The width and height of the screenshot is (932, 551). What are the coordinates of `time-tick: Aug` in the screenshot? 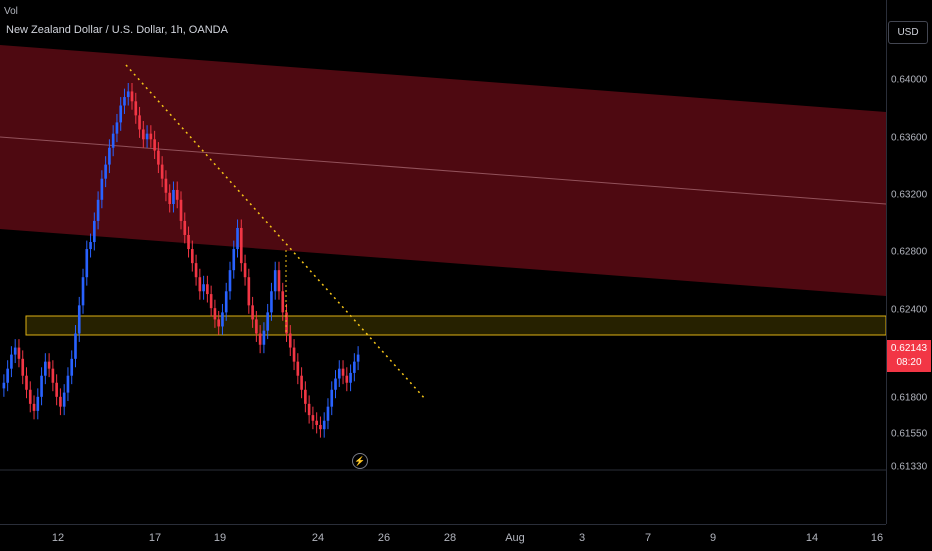 It's located at (515, 538).